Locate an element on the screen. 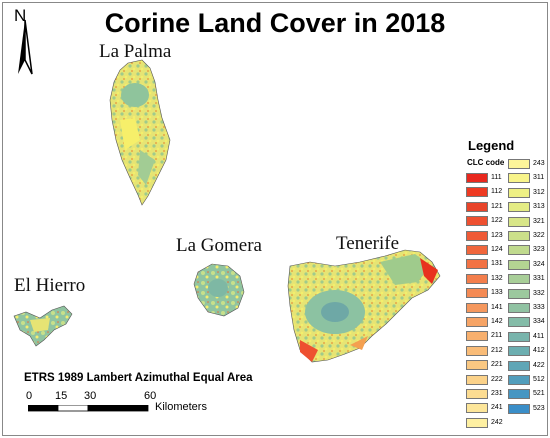  legend-item-243: 243 is located at coordinates (529, 164).